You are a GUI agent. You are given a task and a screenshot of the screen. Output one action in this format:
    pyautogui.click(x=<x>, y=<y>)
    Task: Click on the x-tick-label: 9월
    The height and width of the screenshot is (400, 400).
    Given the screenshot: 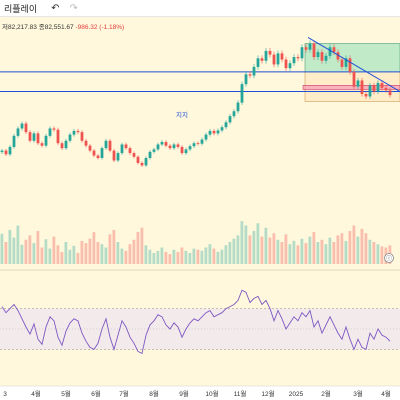 What is the action you would take?
    pyautogui.click(x=184, y=393)
    